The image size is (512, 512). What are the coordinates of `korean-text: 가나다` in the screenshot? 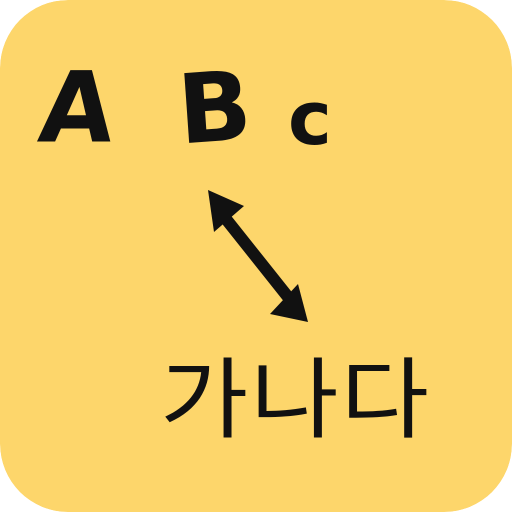 It's located at (295, 400).